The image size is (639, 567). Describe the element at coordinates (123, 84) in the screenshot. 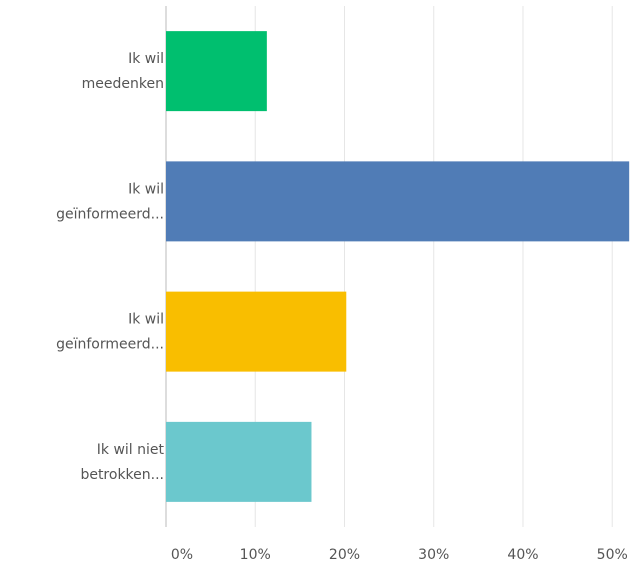

I see `y-tick-label: meedenken` at that location.